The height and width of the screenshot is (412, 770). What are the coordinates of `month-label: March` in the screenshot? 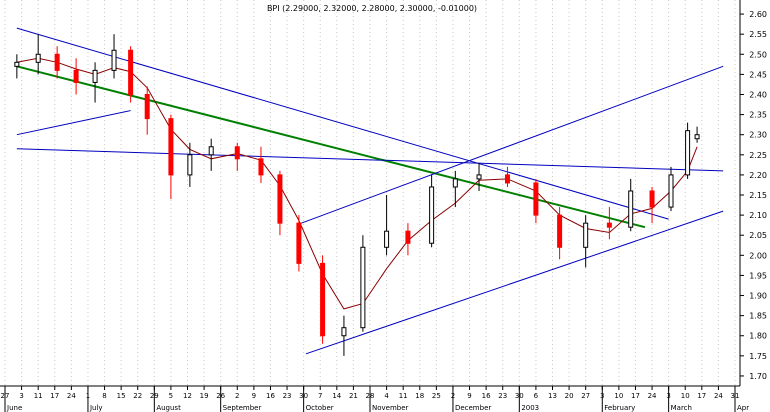 It's located at (681, 408).